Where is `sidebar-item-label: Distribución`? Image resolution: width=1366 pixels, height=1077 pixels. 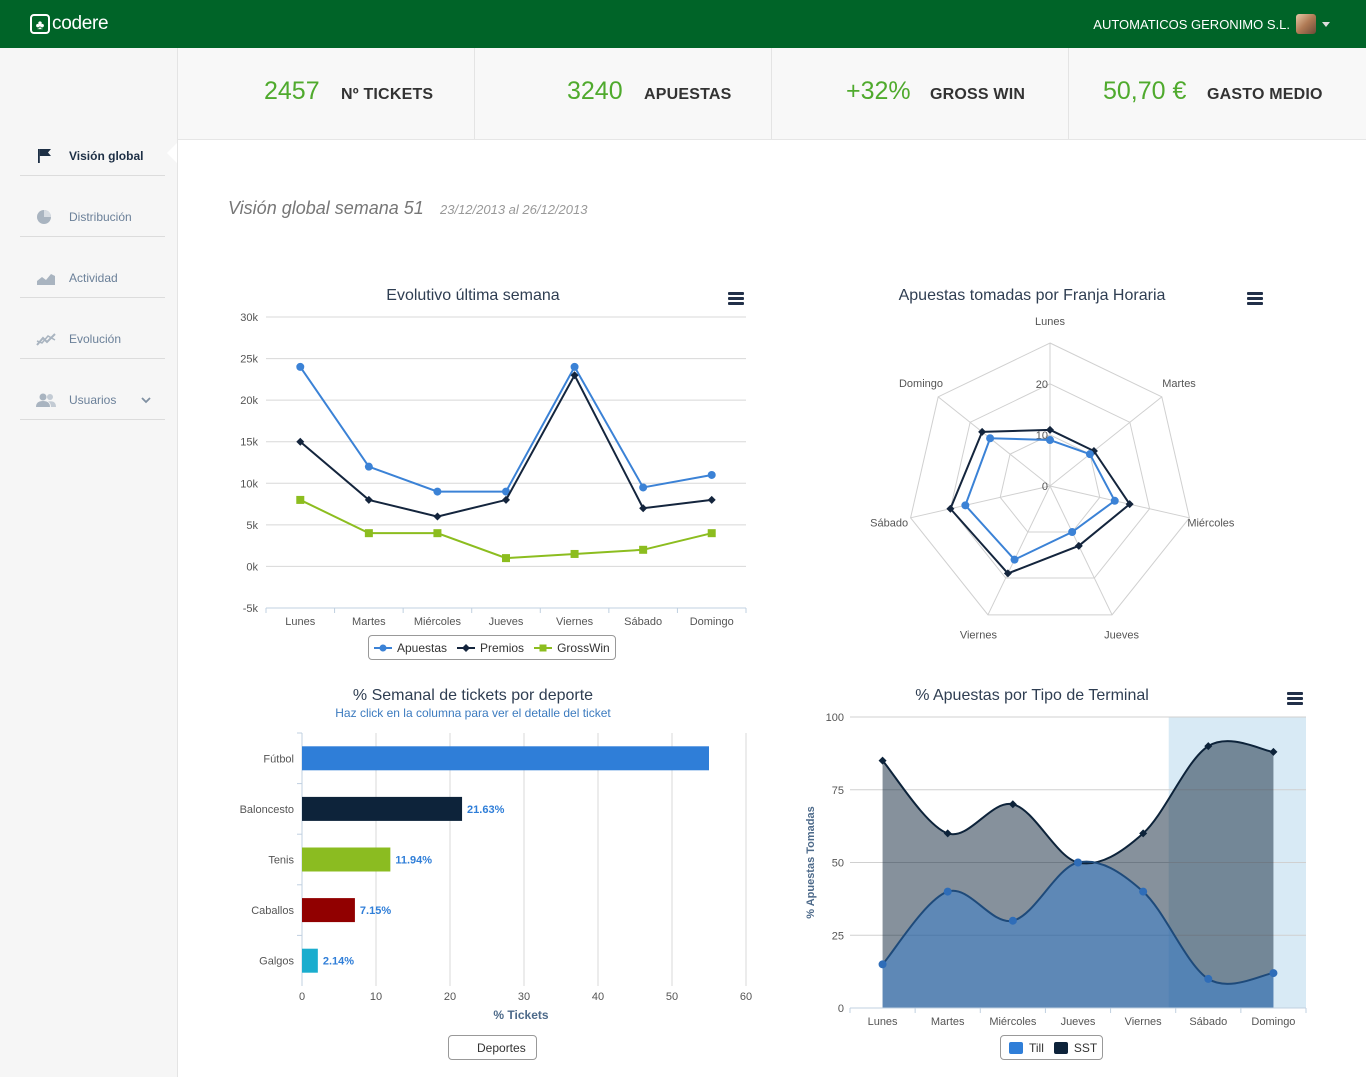
sidebar-item-label: Distribución is located at coordinates (100, 217).